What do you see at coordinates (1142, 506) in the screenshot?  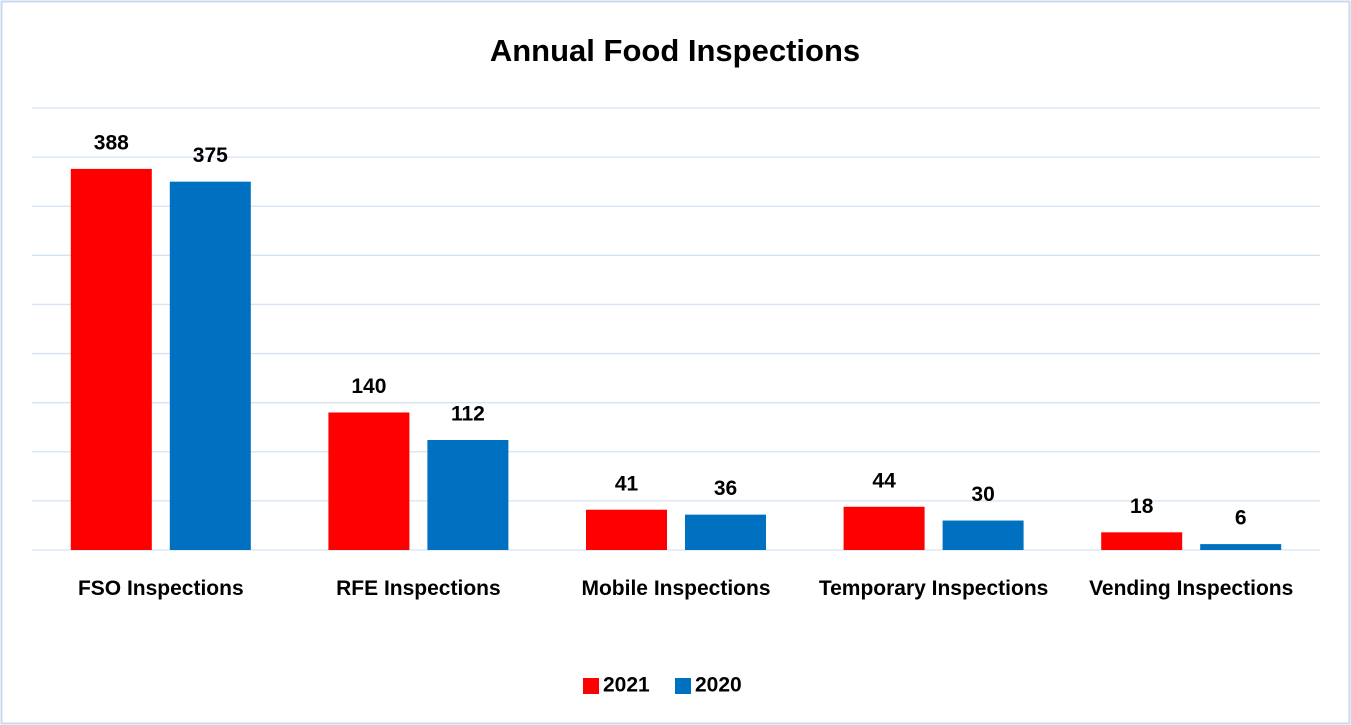 I see `data-label: 18` at bounding box center [1142, 506].